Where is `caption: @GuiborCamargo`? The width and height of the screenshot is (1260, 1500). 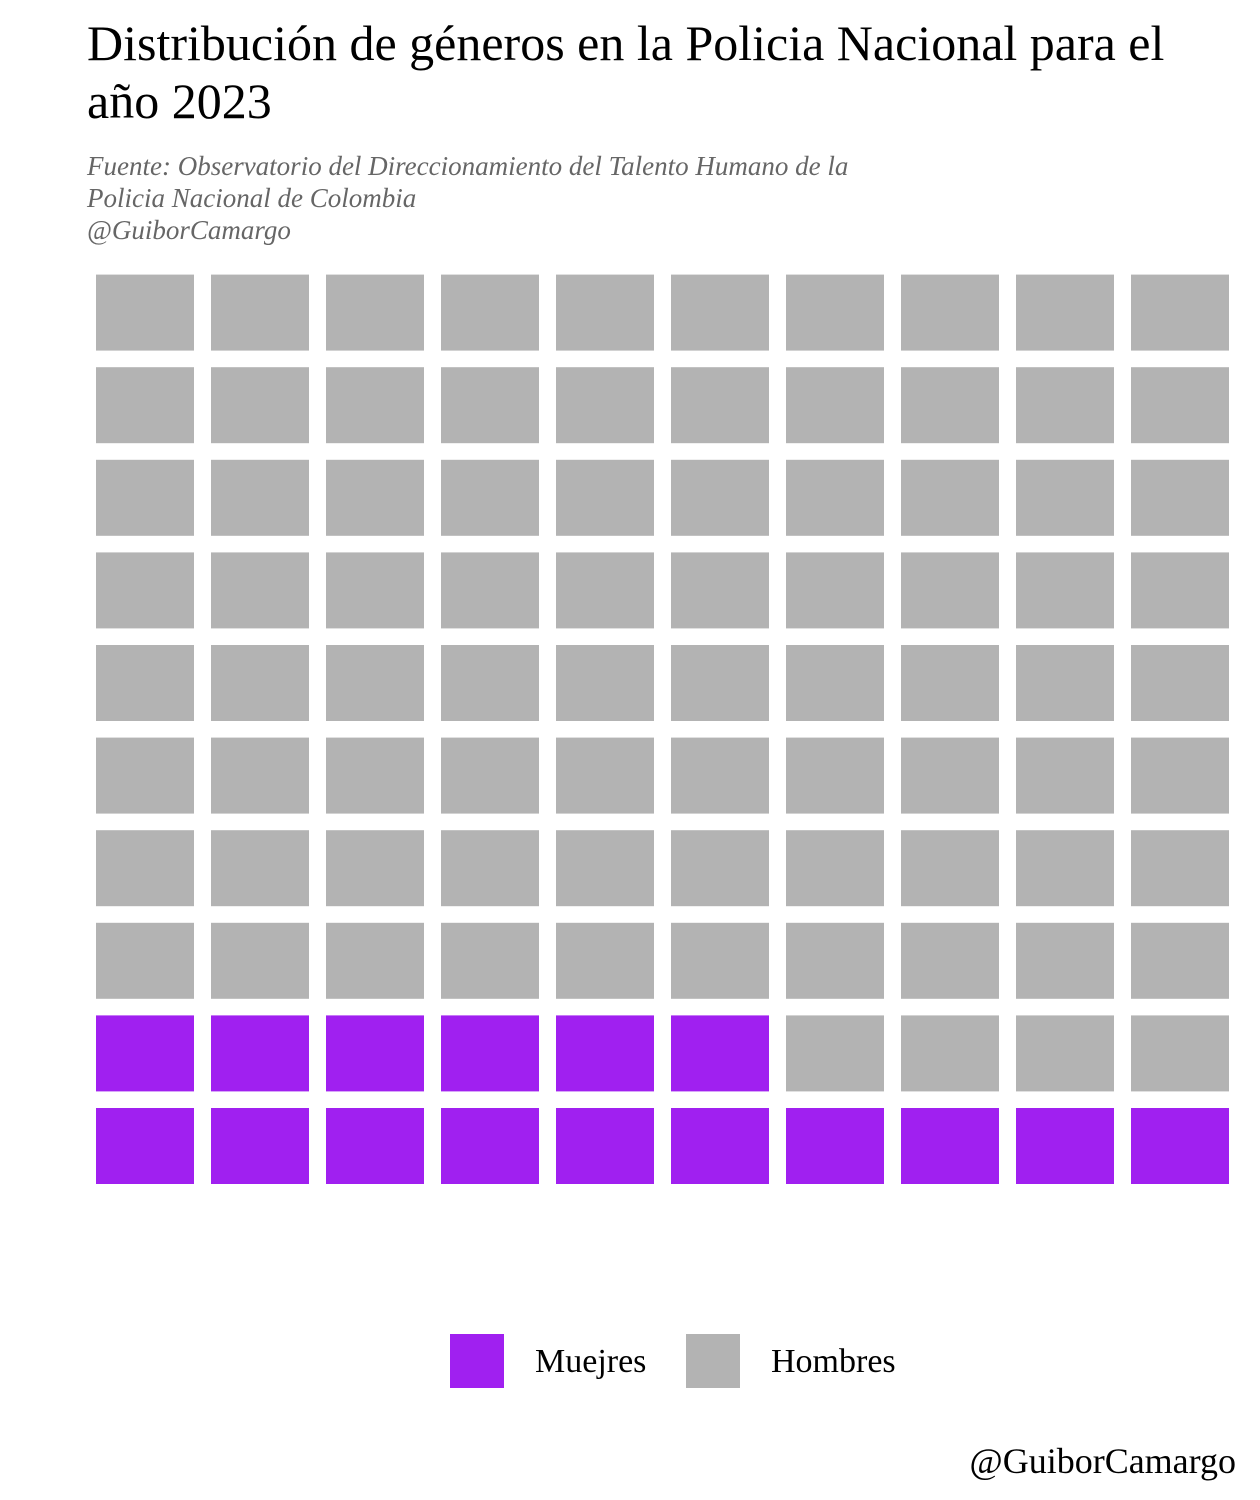 caption: @GuiborCamargo is located at coordinates (1102, 1461).